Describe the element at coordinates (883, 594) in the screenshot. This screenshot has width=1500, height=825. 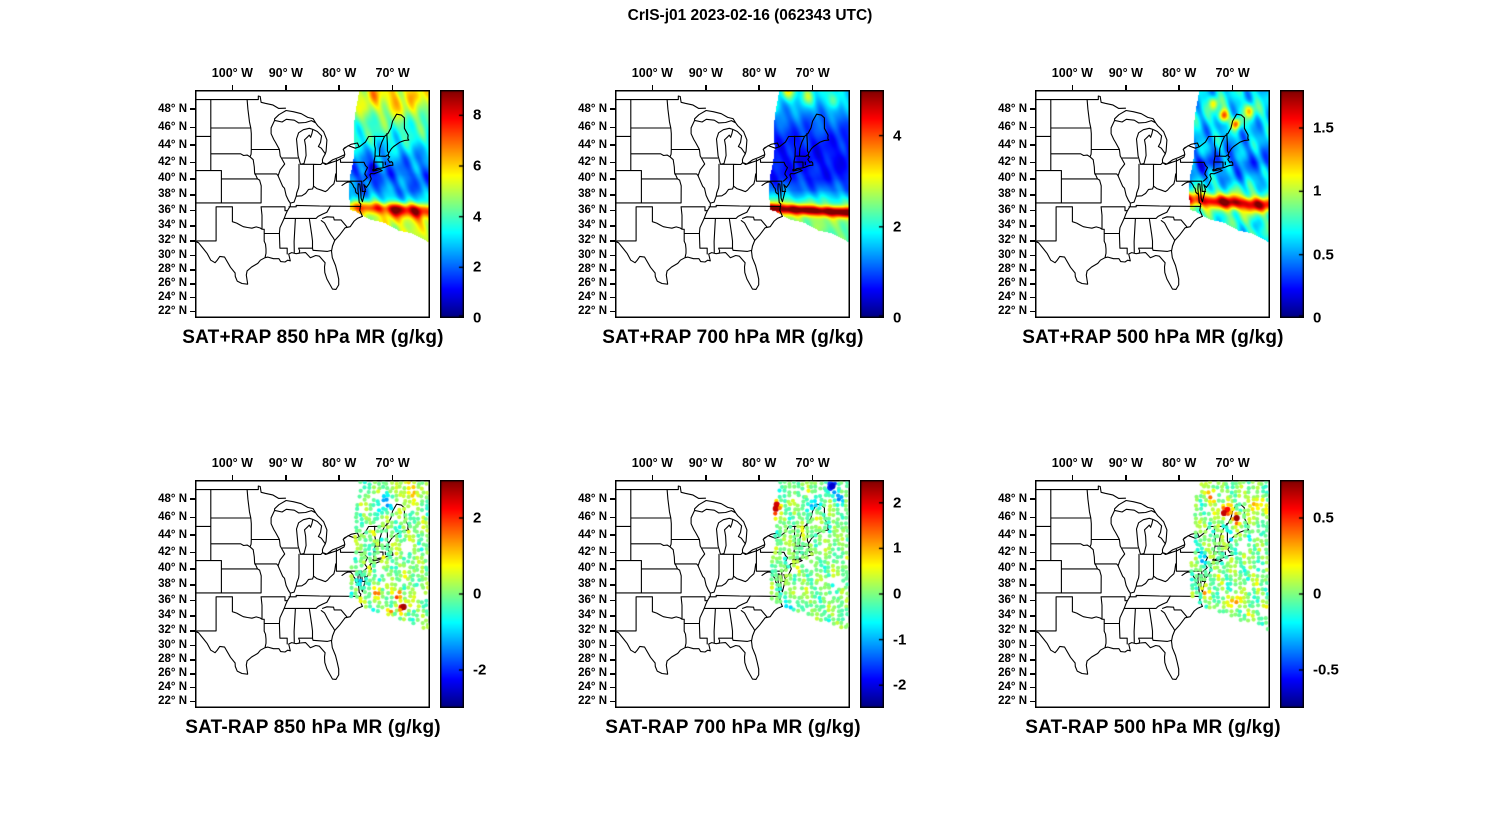
I see `colorbar: -2 -1 0 1 2` at that location.